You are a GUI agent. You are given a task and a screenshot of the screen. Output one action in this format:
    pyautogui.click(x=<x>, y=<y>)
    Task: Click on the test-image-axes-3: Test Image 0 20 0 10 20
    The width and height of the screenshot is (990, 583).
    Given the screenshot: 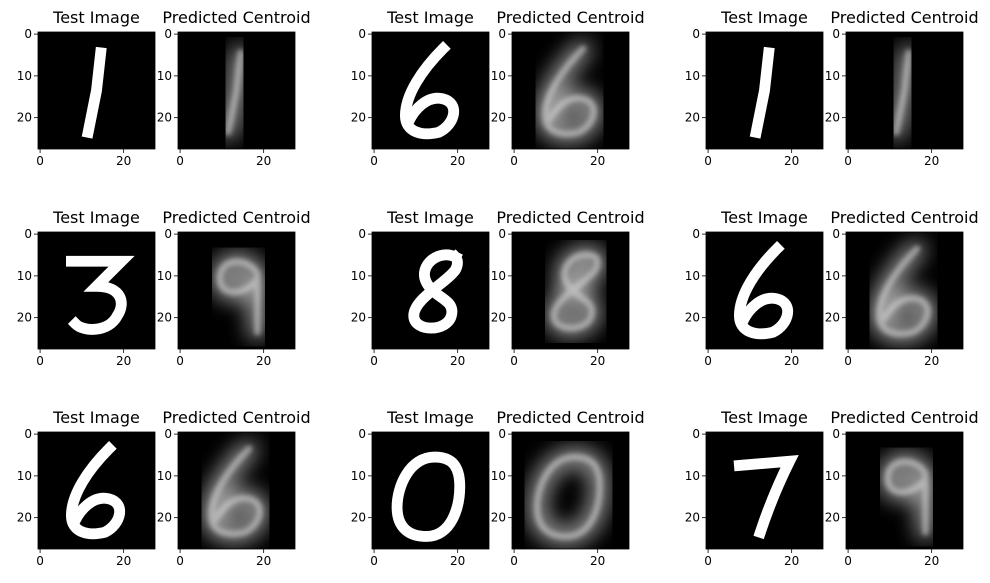 What is the action you would take?
    pyautogui.click(x=86, y=288)
    